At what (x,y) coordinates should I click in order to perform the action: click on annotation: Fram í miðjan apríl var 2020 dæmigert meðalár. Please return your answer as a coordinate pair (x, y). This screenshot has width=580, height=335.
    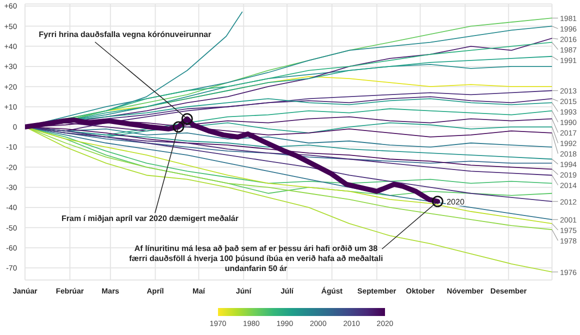
    Looking at the image, I should click on (150, 219).